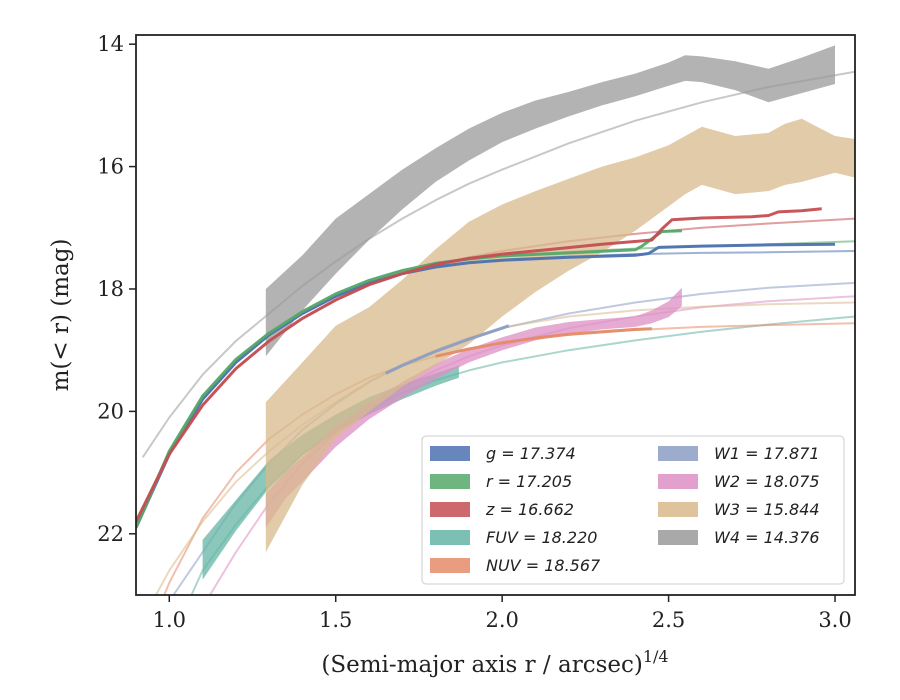  What do you see at coordinates (529, 509) in the screenshot?
I see `legend-label-z: z = 16.662` at bounding box center [529, 509].